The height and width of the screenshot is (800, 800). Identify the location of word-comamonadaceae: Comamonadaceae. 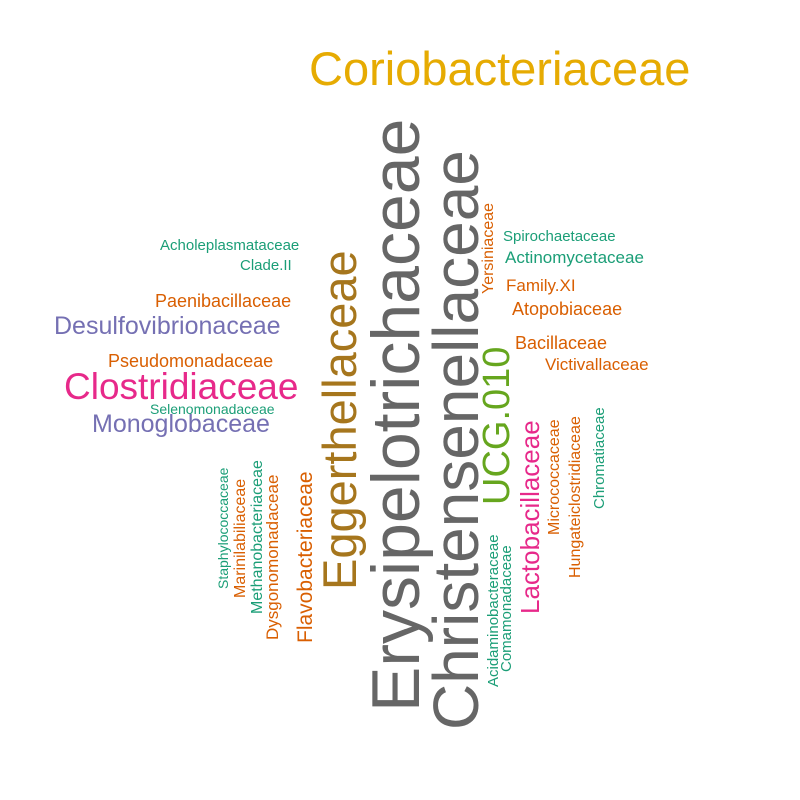
(506, 608).